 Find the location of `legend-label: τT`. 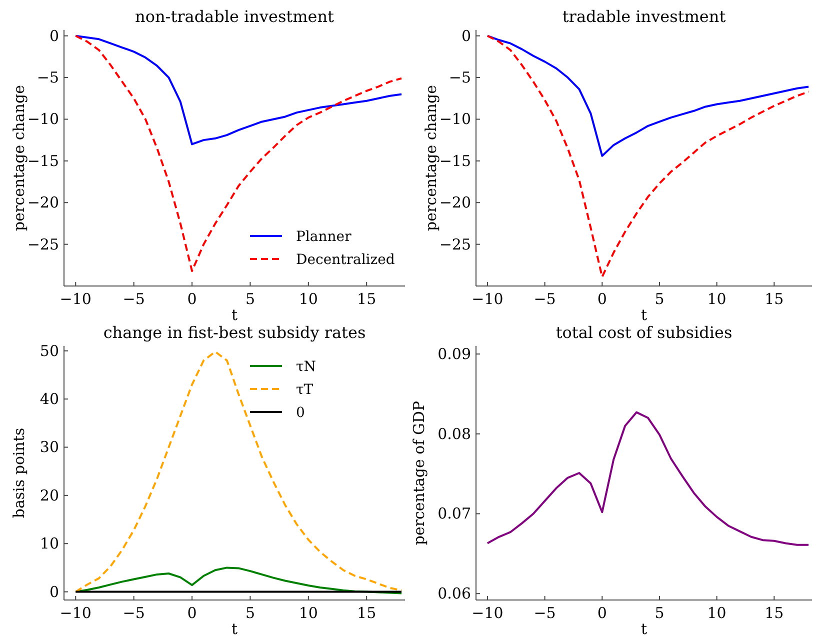

legend-label: τT is located at coordinates (305, 390).